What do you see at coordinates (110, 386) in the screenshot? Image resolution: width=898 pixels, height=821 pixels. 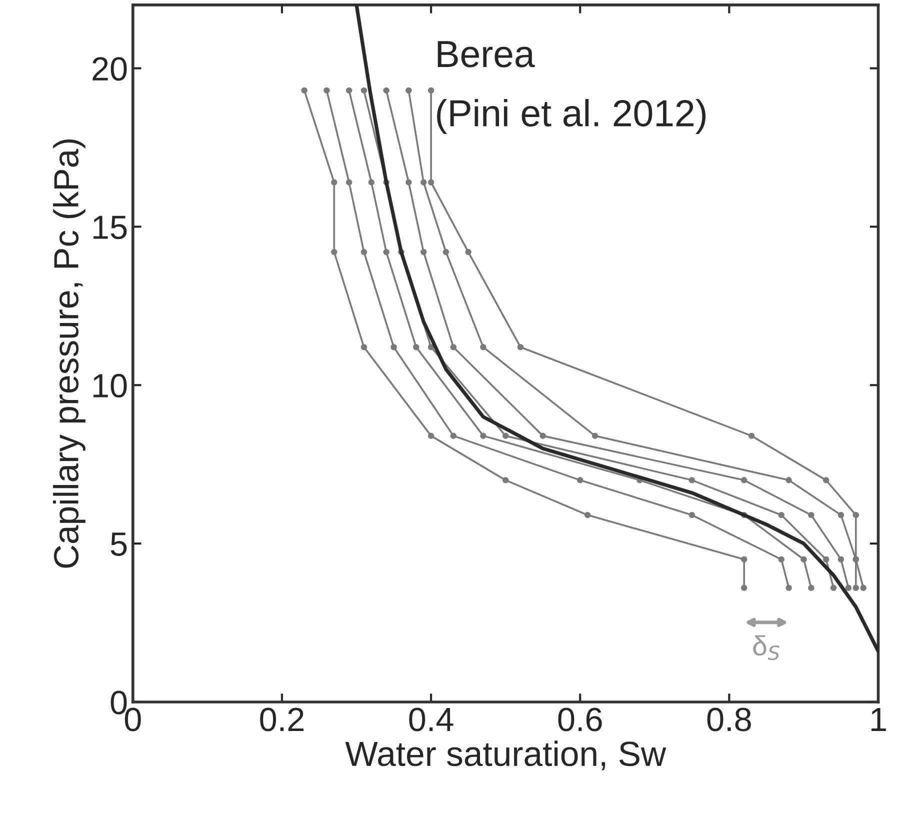 I see `y-tick-label: 10` at bounding box center [110, 386].